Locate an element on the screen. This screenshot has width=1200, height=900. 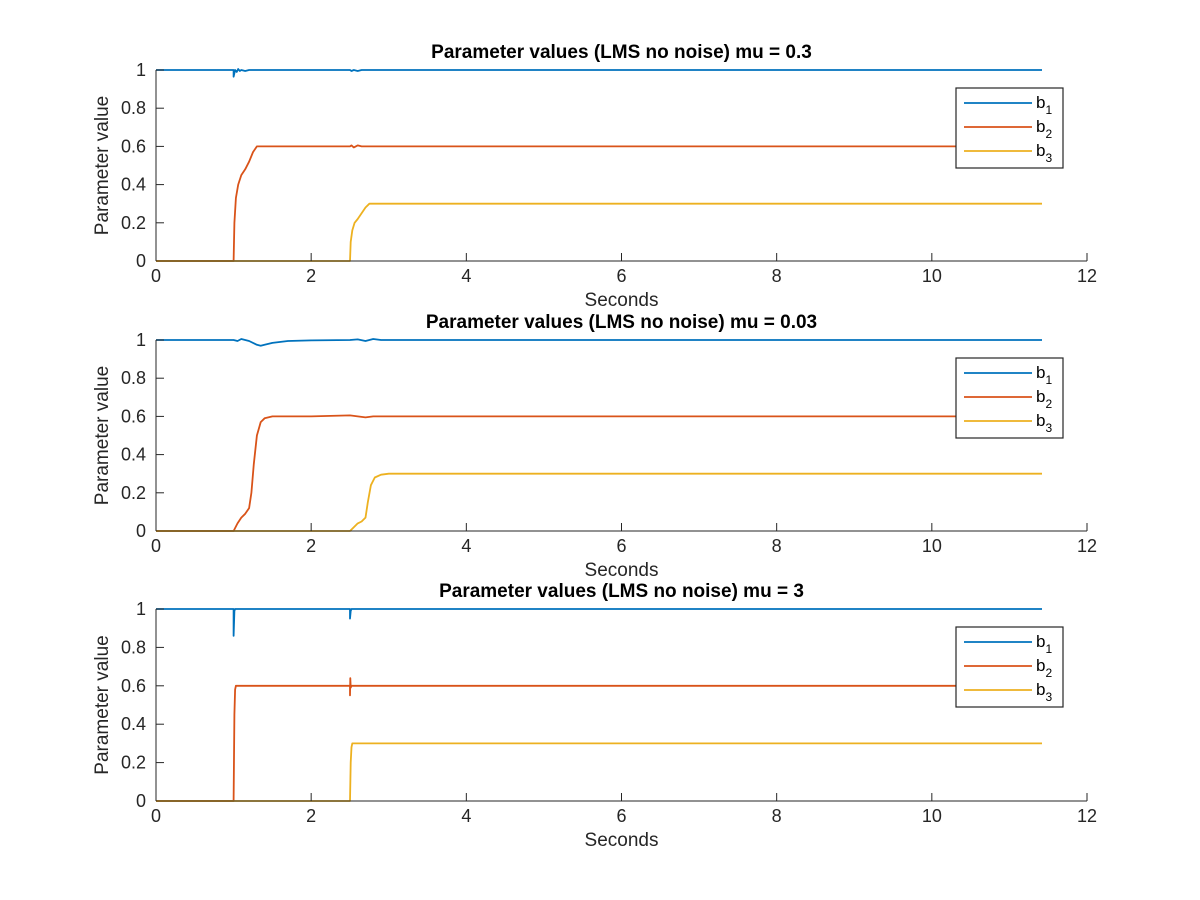
chart-title: Parameter values (LMS no noise) mu = 3 is located at coordinates (621, 591).